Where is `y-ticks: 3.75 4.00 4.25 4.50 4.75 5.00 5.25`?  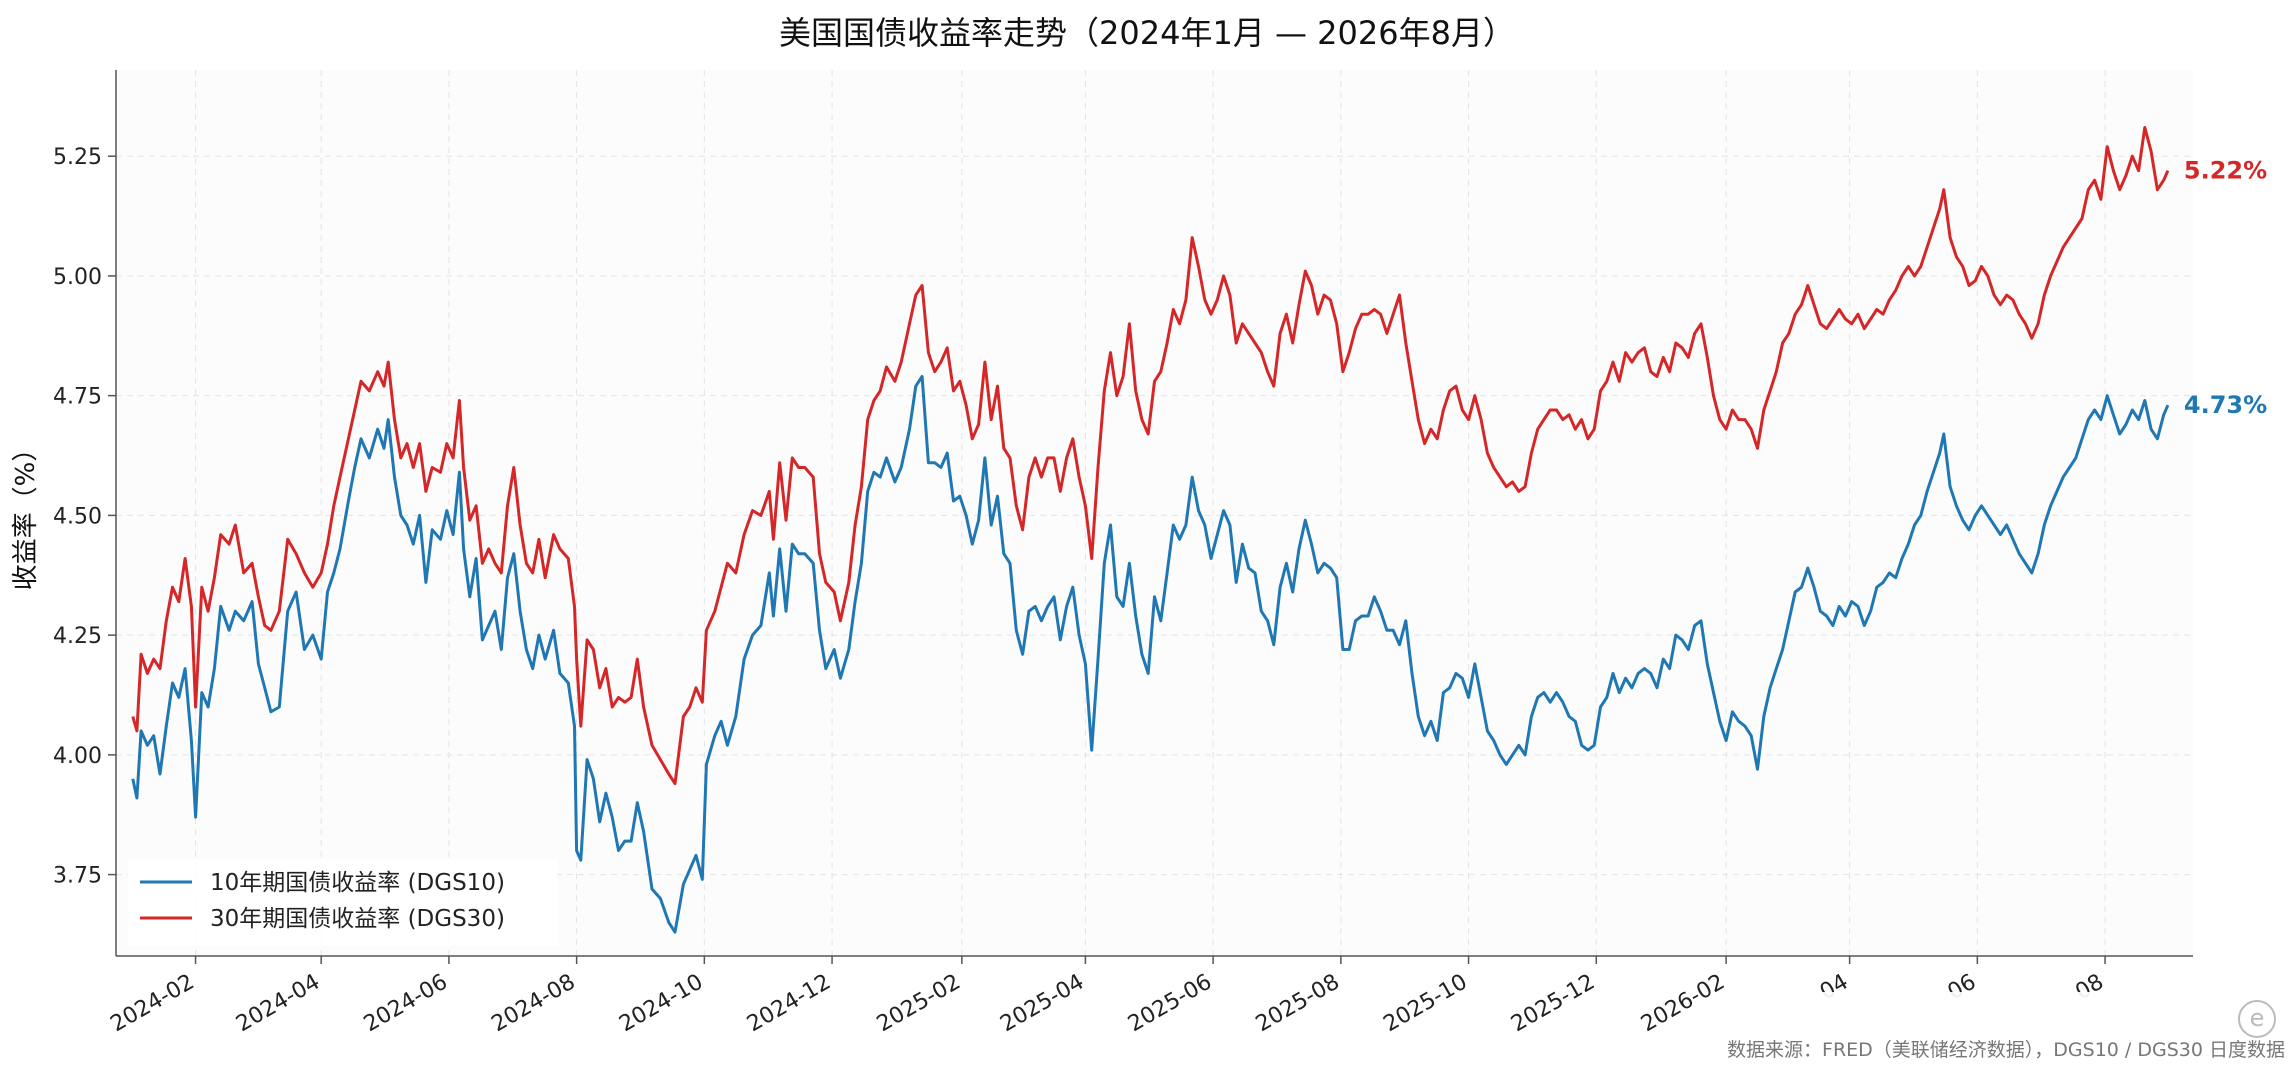
y-ticks: 3.75 4.00 4.25 4.50 4.75 5.00 5.25 is located at coordinates (84, 517).